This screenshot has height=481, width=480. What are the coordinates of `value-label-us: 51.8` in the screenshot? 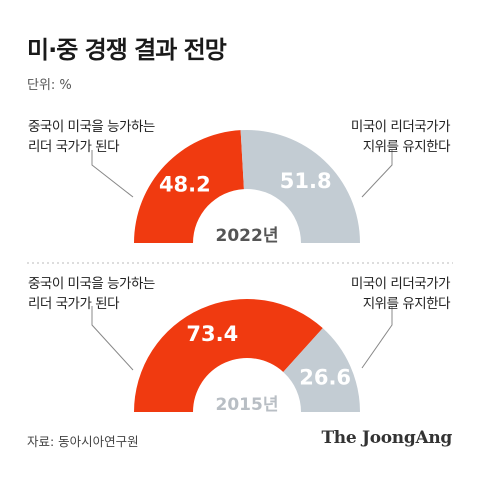 It's located at (306, 181).